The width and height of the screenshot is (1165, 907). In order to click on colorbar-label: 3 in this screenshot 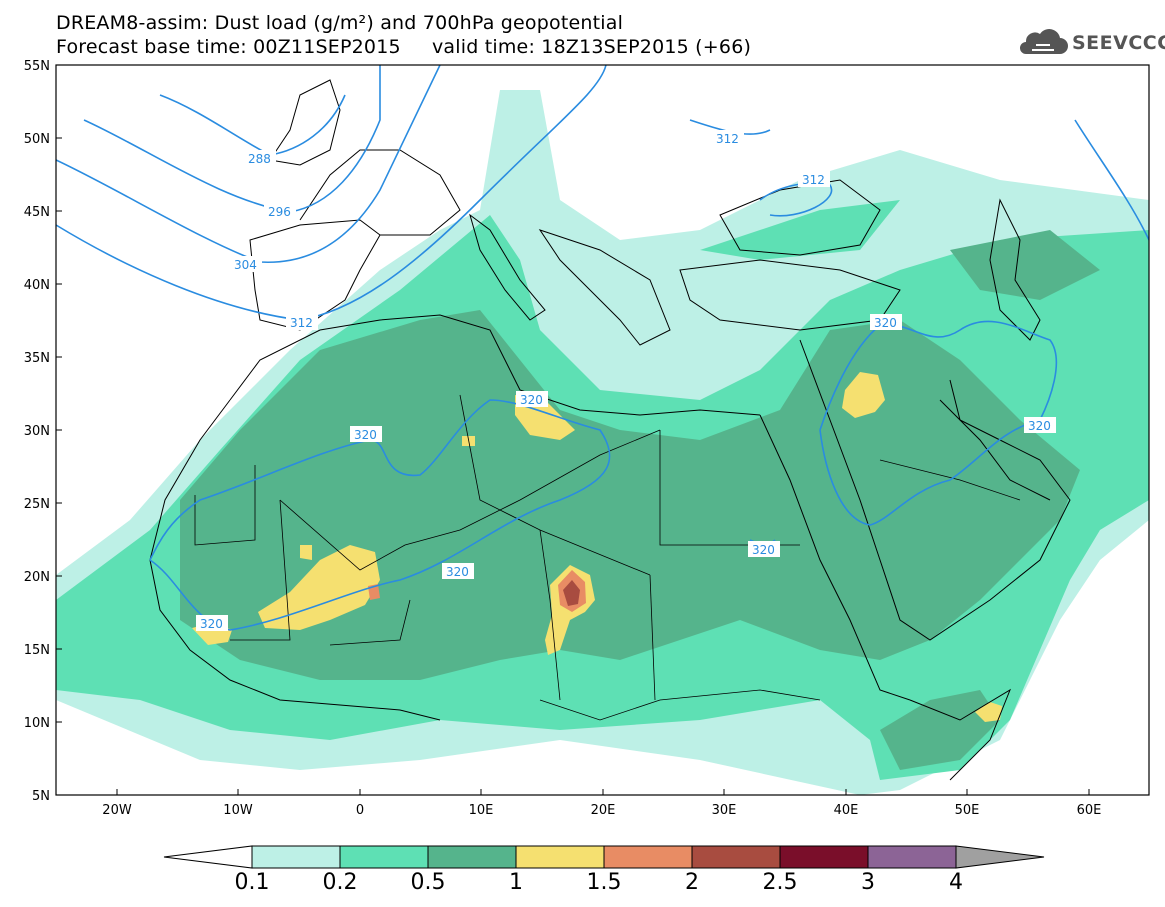, I will do `click(868, 882)`.